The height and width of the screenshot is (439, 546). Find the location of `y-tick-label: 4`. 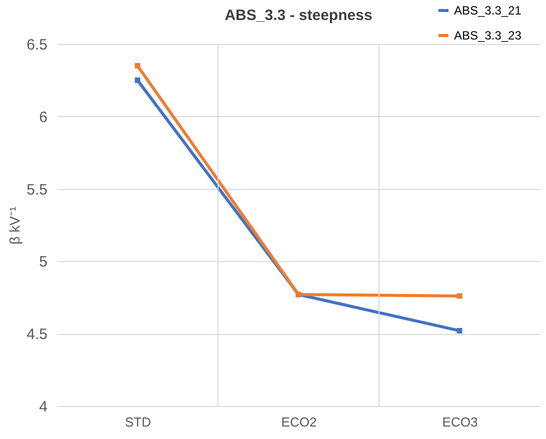

y-tick-label: 4 is located at coordinates (43, 407).